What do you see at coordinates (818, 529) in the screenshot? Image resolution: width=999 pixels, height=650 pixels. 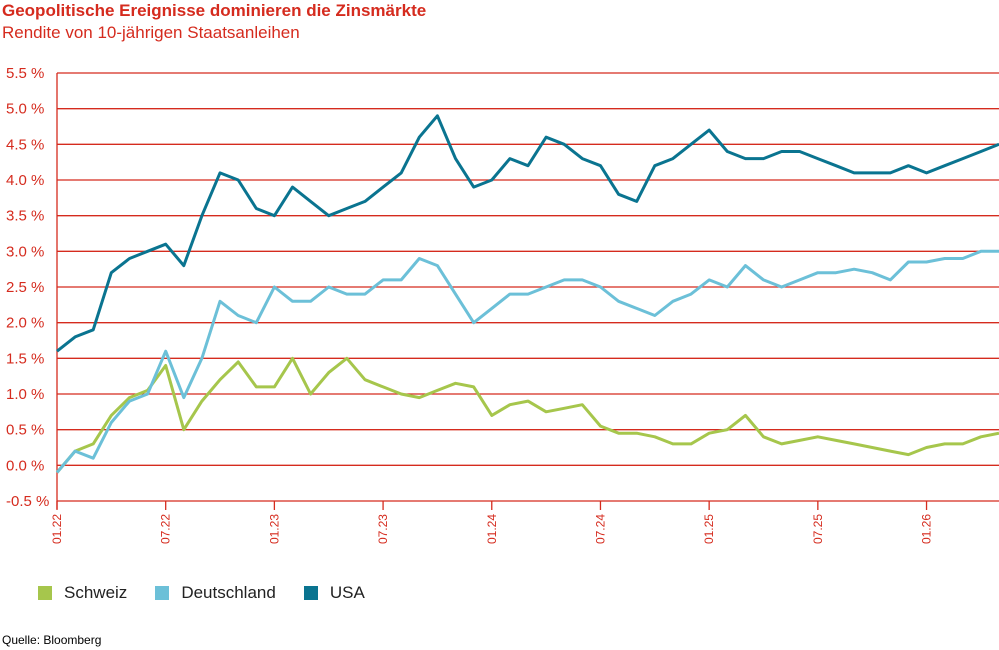 I see `x-tick-label: 07.25` at bounding box center [818, 529].